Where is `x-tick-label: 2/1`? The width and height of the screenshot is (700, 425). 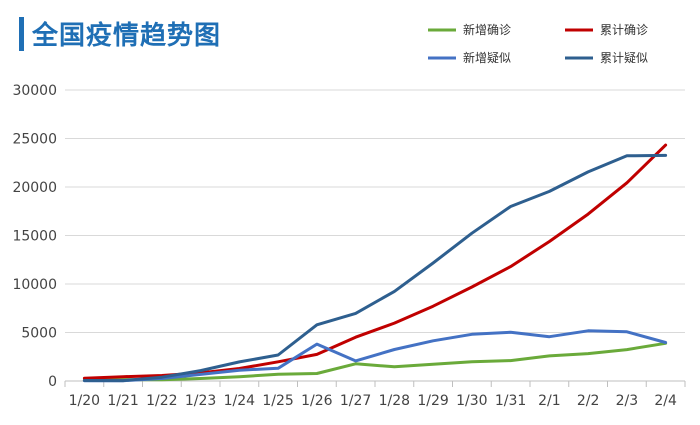 x-tick-label: 2/1 is located at coordinates (549, 401).